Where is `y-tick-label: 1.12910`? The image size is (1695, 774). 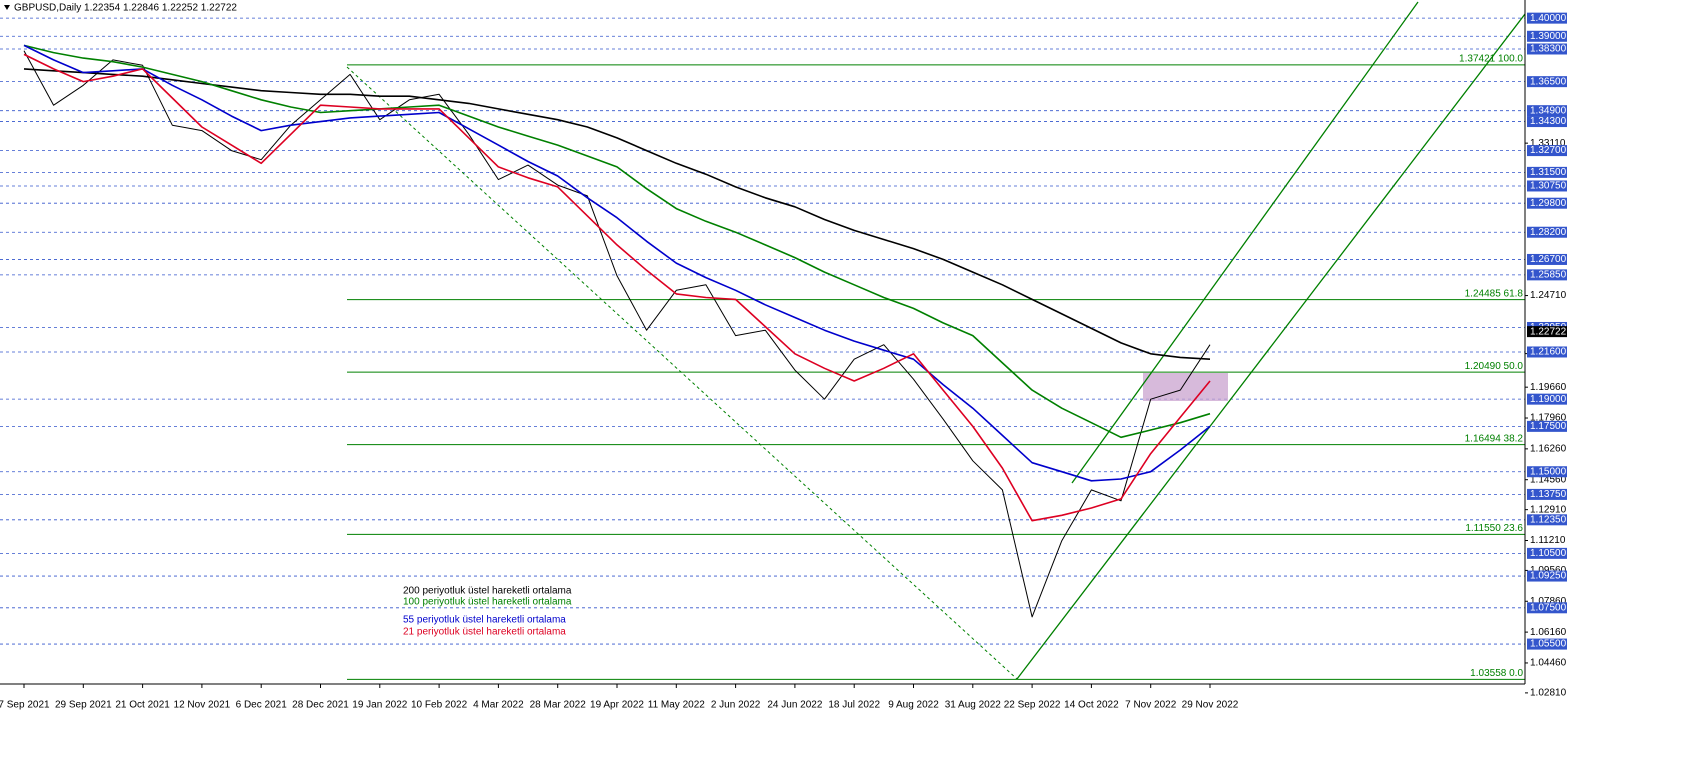 y-tick-label: 1.12910 is located at coordinates (1548, 509).